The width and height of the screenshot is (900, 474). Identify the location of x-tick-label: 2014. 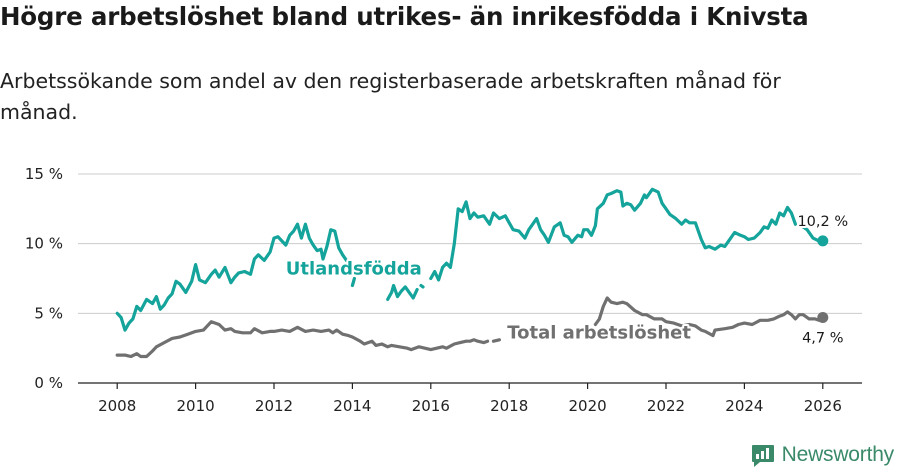
(352, 406).